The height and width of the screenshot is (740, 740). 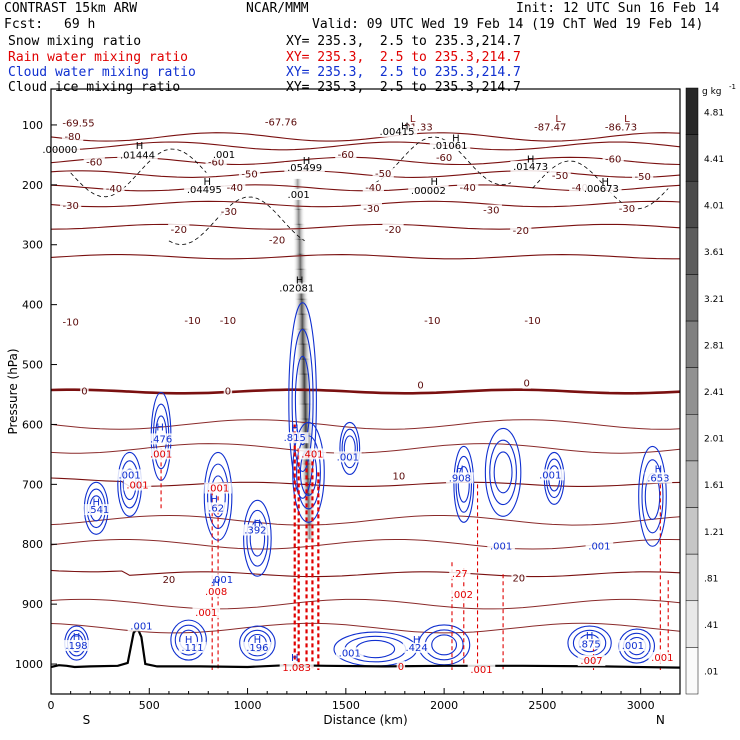 I want to click on cloud-water-label: .476, so click(x=161, y=439).